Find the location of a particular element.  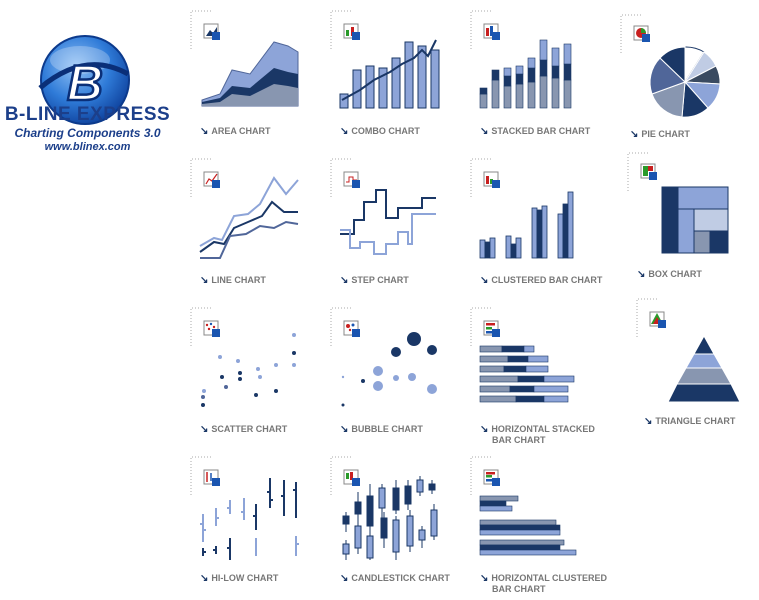

bubble-chart-tile: ↘ BUBBLE CHART is located at coordinates (392, 372).